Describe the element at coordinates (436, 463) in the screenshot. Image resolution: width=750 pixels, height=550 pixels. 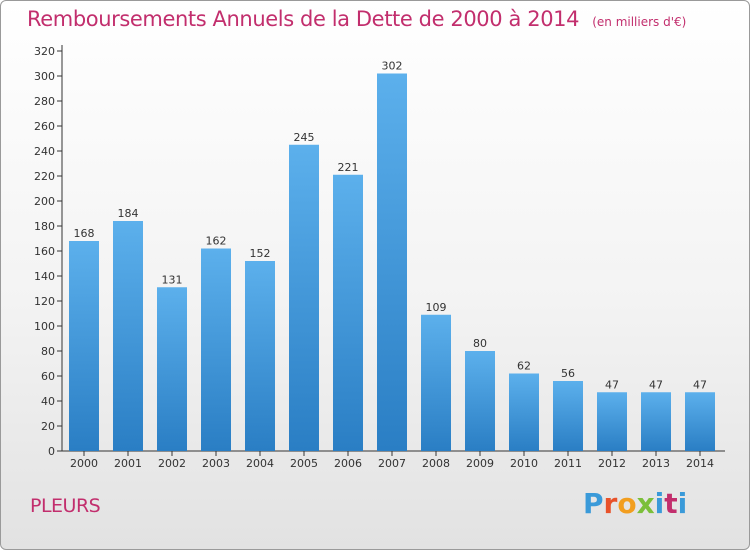
I see `x-tick-label: 2008` at that location.